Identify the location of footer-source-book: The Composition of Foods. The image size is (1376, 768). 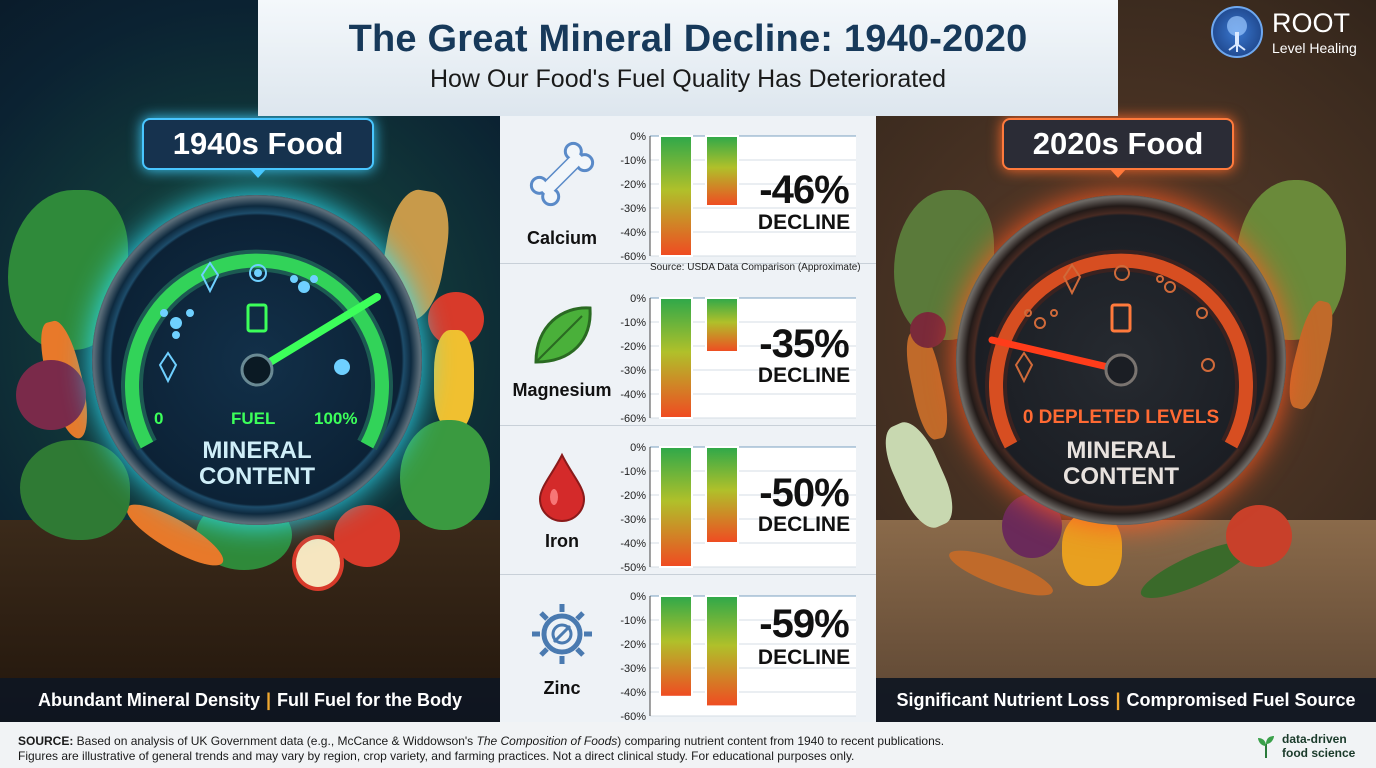
(547, 741).